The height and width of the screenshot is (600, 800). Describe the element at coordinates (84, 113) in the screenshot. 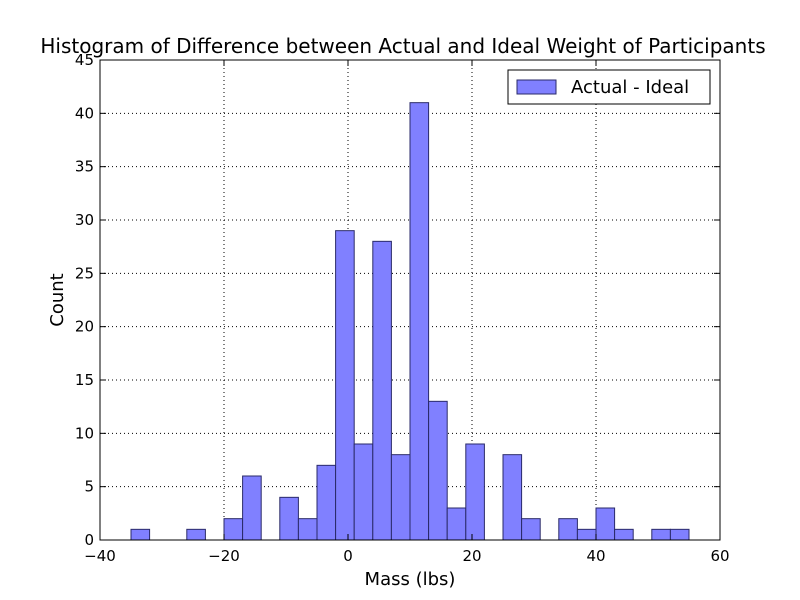

I see `y-tick-label: 40` at that location.